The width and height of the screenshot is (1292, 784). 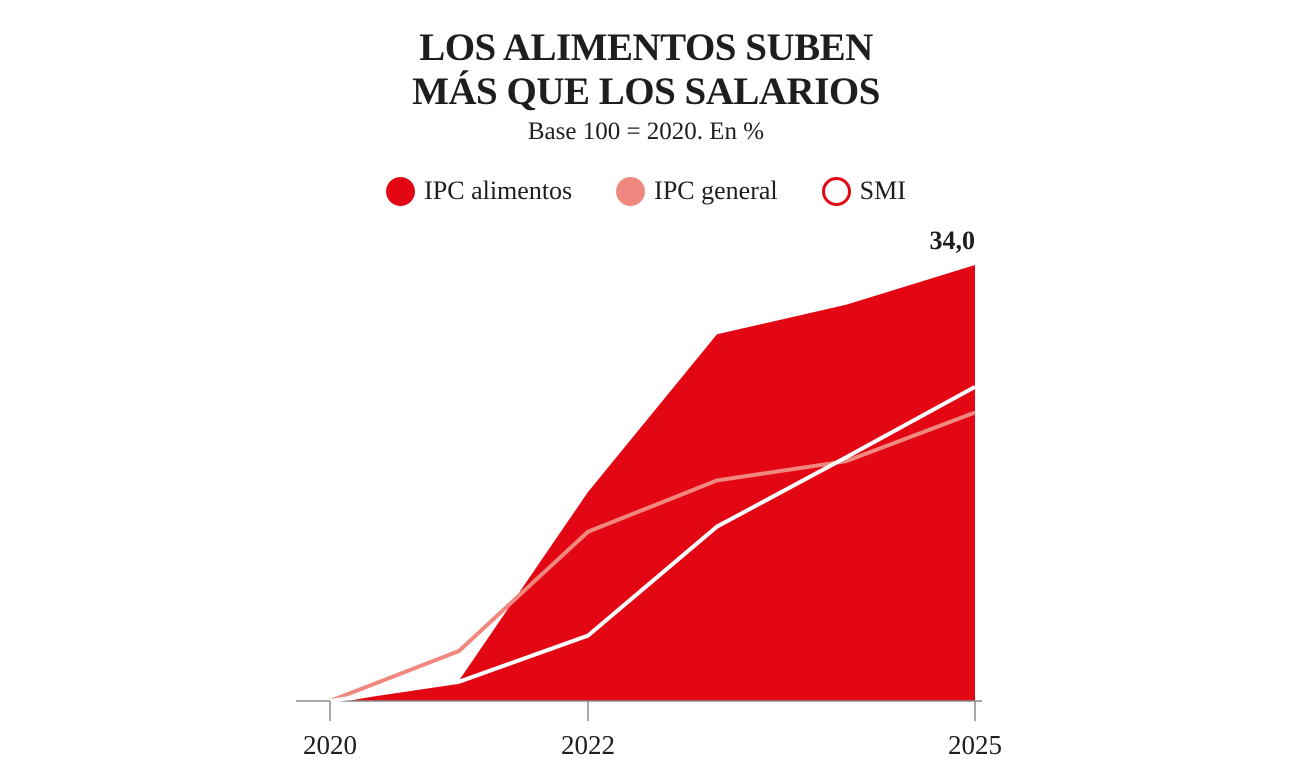 I want to click on legend-item-ipc-alimentos: IPC alimentos, so click(x=479, y=191).